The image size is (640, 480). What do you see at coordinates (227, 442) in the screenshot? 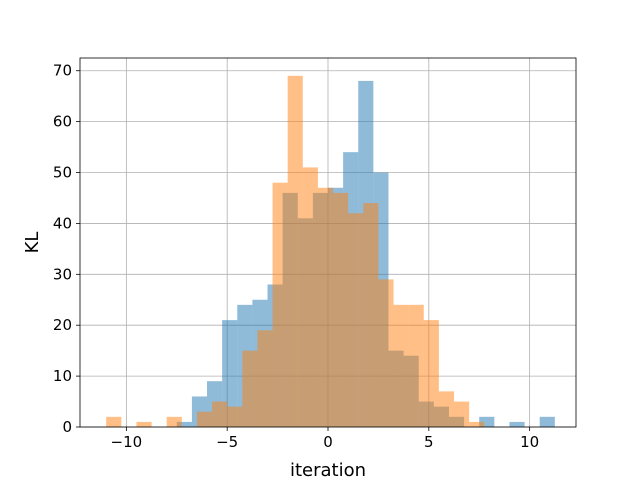
I see `x-tick-label: −5` at bounding box center [227, 442].